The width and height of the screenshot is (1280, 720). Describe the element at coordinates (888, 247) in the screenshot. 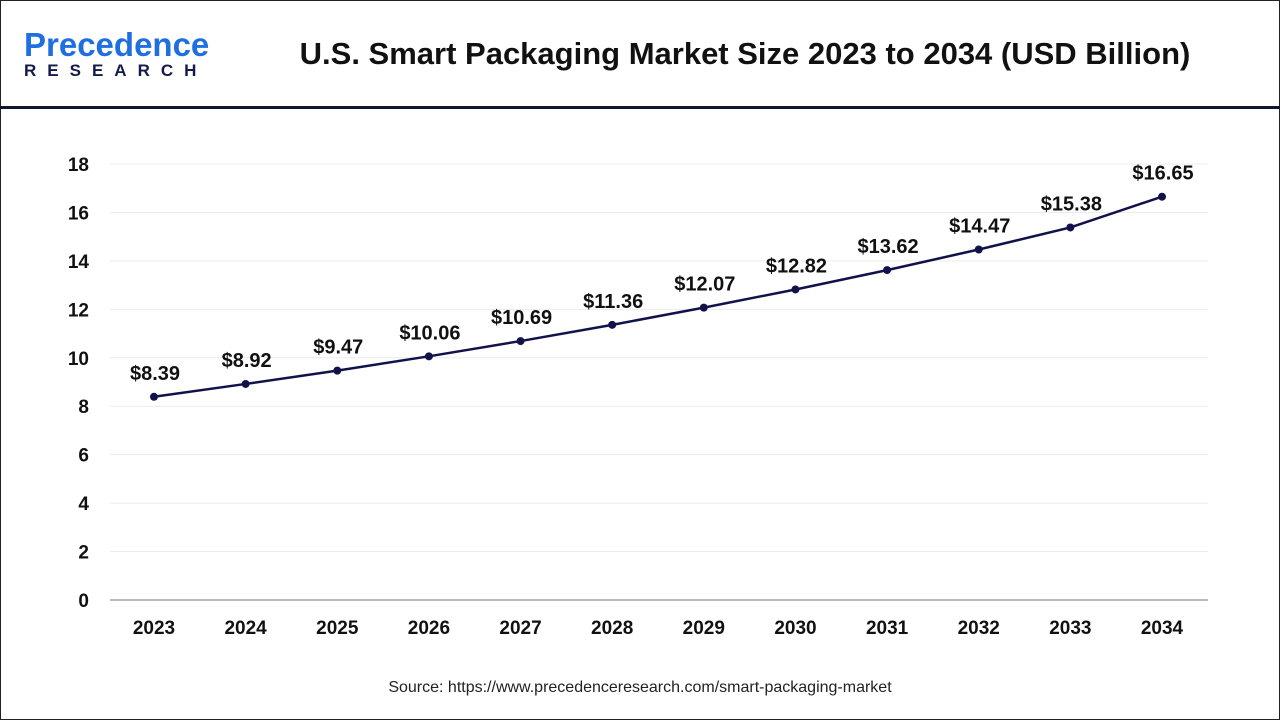

I see `data-label: $13.62` at that location.